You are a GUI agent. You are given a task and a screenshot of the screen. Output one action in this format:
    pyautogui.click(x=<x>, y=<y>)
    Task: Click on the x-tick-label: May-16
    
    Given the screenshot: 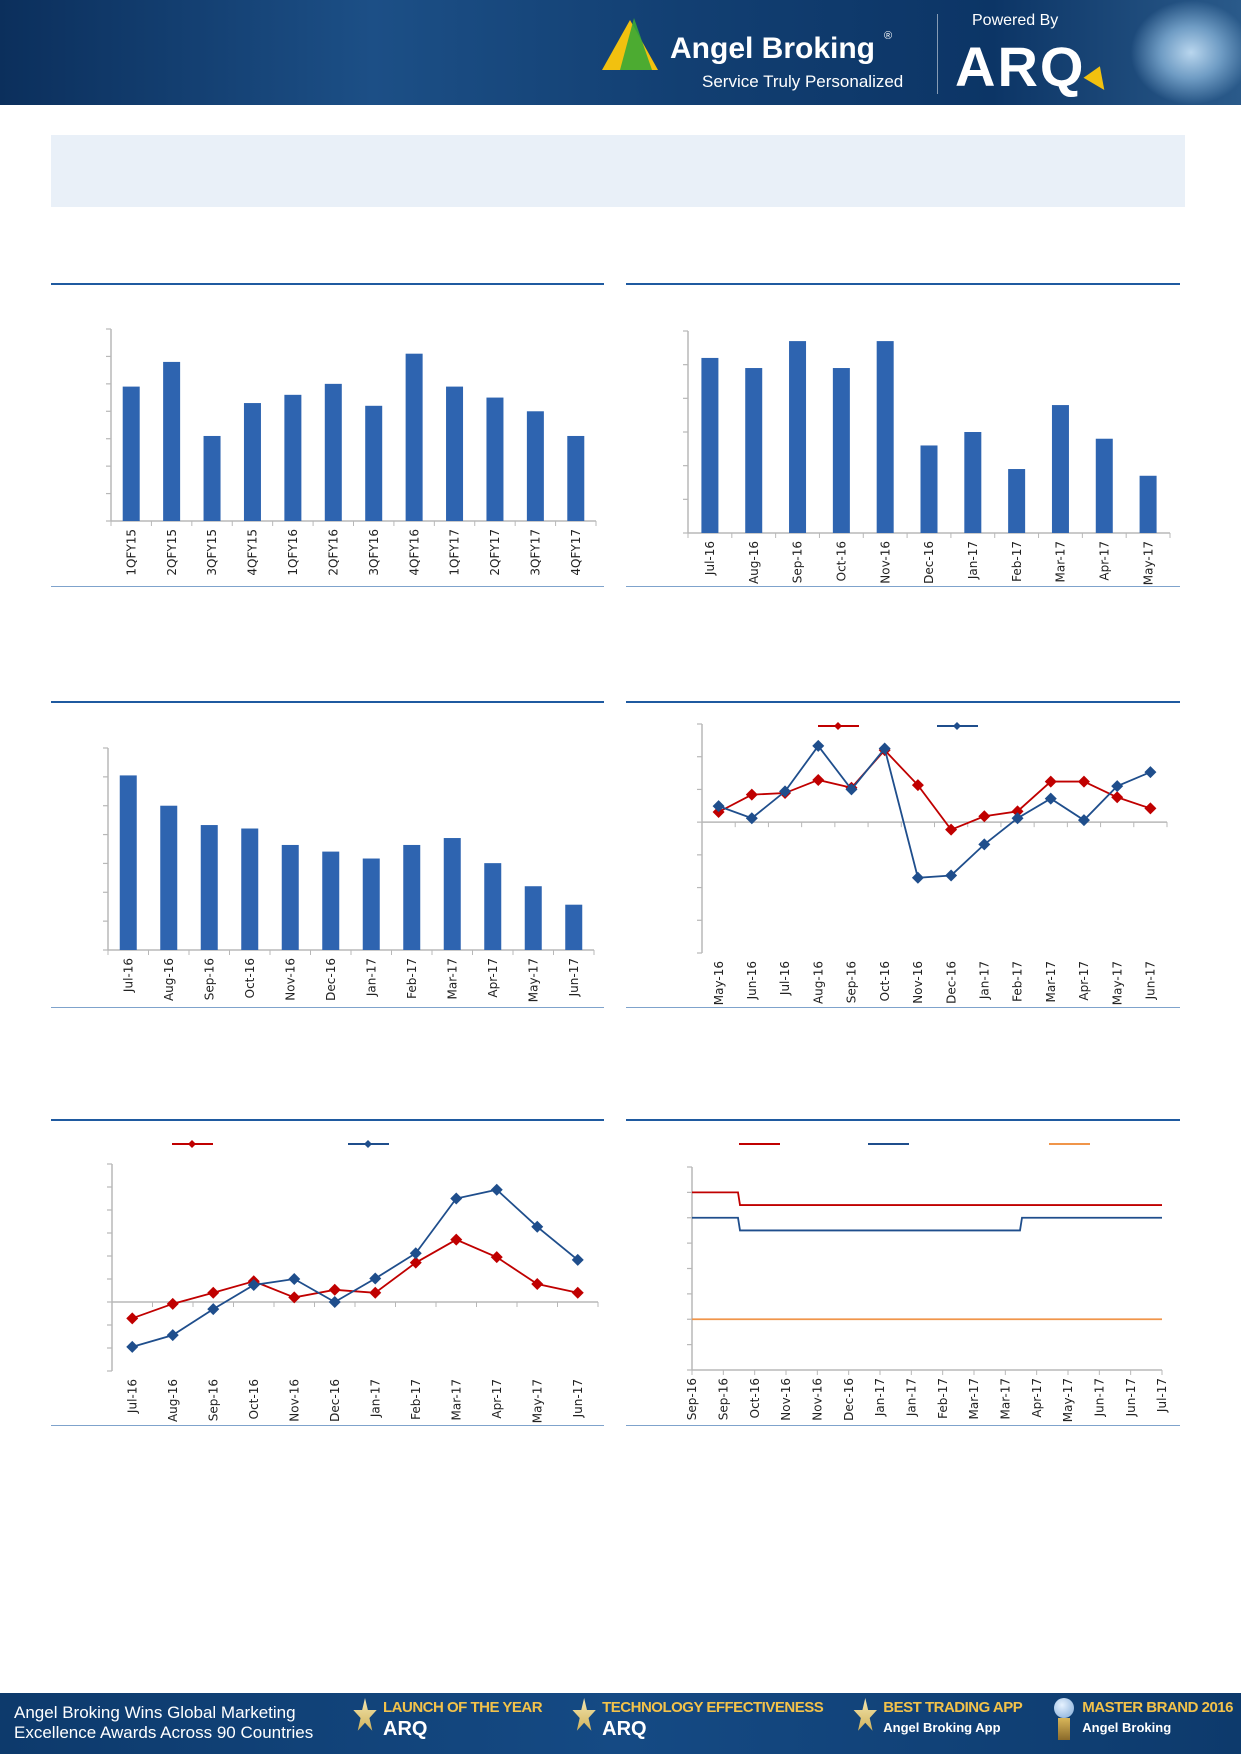 What is the action you would take?
    pyautogui.click(x=719, y=983)
    